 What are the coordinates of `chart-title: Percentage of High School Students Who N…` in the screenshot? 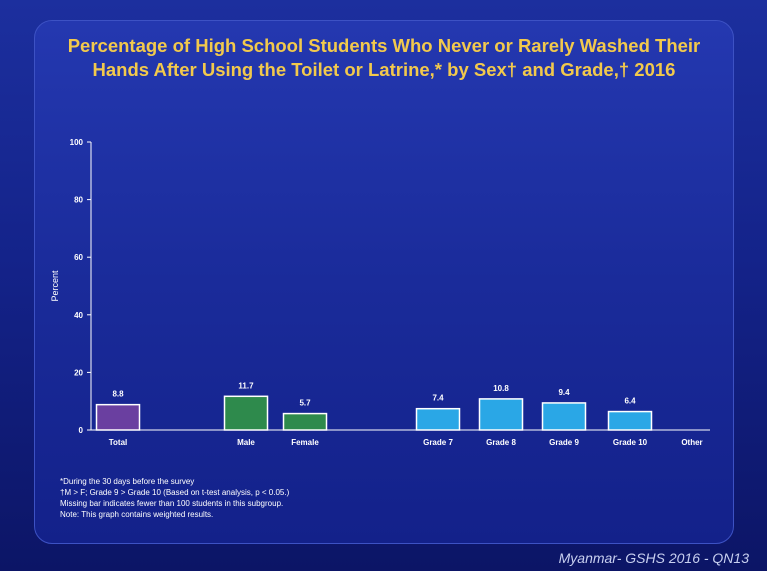 It's located at (384, 58).